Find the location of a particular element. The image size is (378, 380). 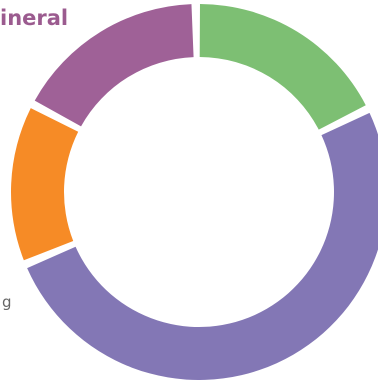

legend-left-fragment: g is located at coordinates (7, 302).